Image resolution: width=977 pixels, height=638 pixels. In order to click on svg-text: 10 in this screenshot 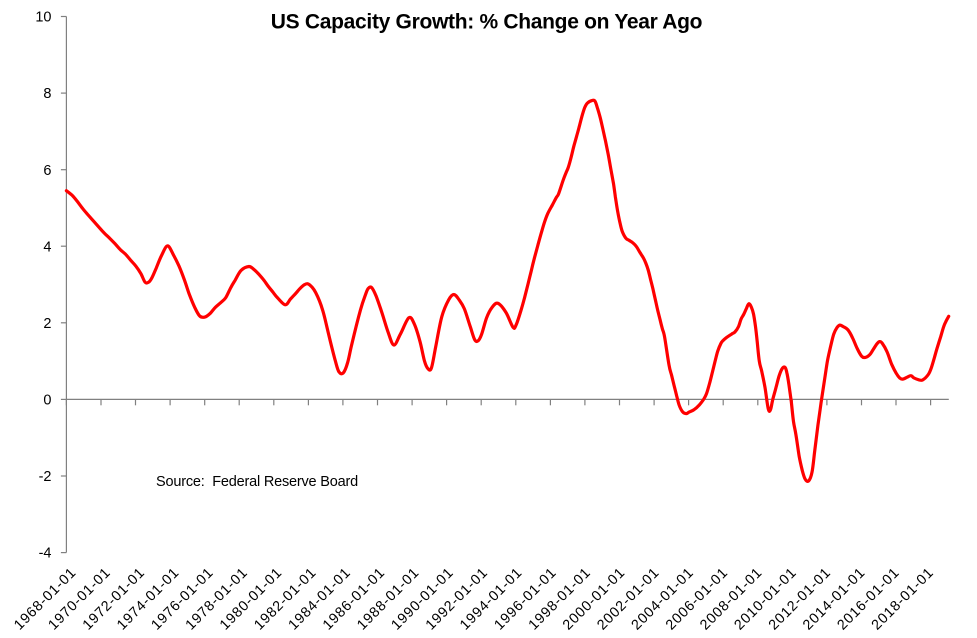, I will do `click(43, 18)`.